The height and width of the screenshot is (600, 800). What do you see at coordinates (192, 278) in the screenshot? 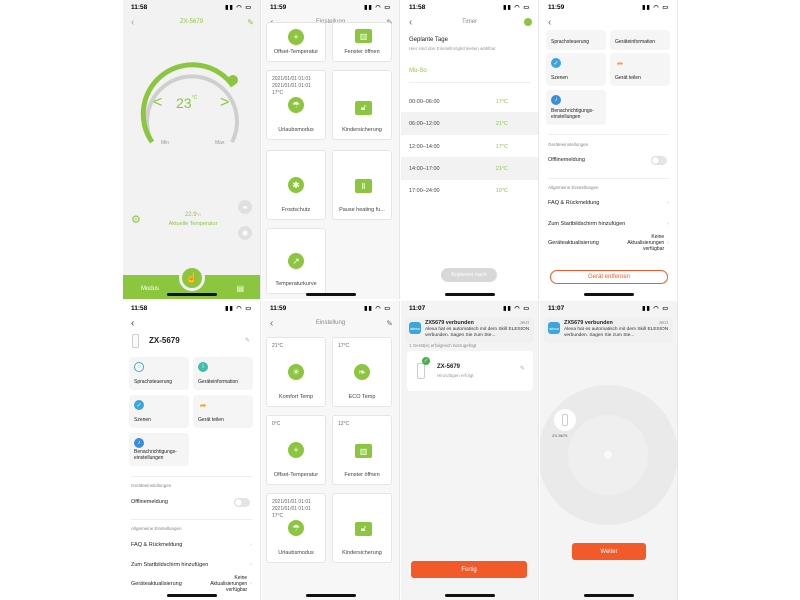
I see `power-button: ☝` at bounding box center [192, 278].